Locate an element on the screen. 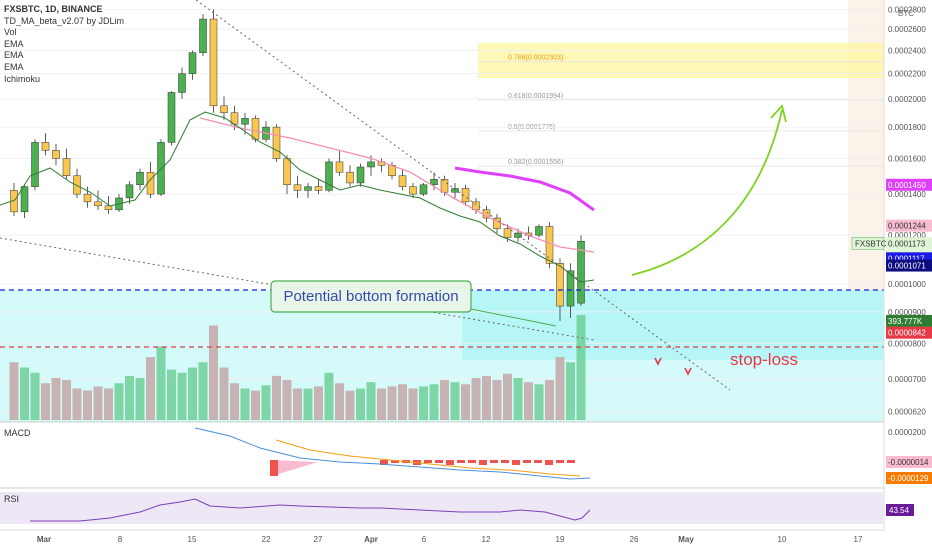  macd-pane: 0.00002000.0000000-0.0000014-0.0000129 is located at coordinates (563, 455).